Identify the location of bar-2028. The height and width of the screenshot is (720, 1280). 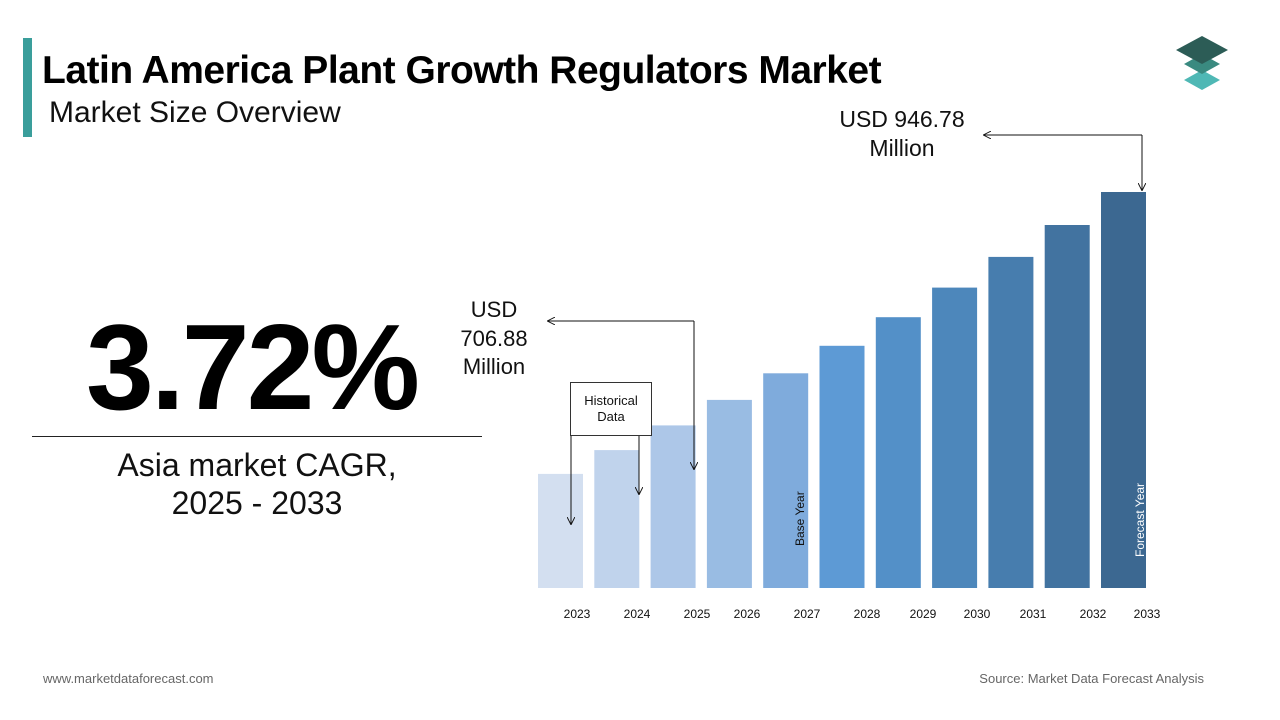
(842, 466).